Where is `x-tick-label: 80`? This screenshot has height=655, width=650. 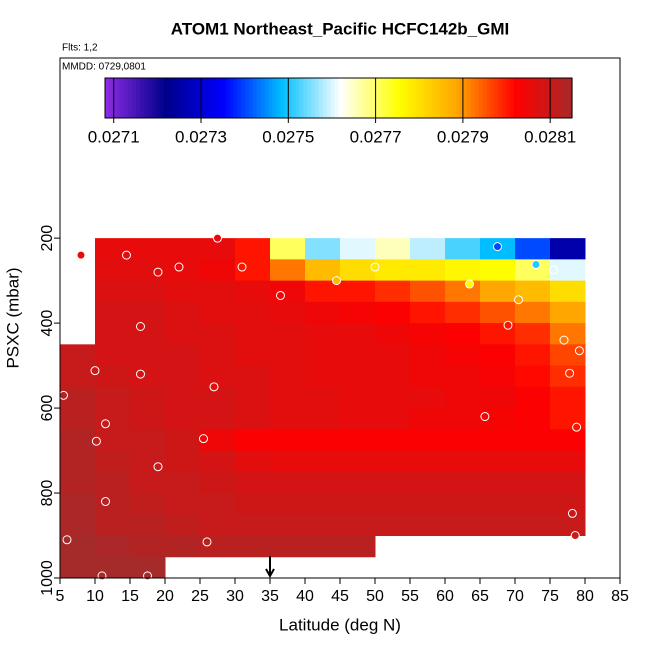 x-tick-label: 80 is located at coordinates (585, 596).